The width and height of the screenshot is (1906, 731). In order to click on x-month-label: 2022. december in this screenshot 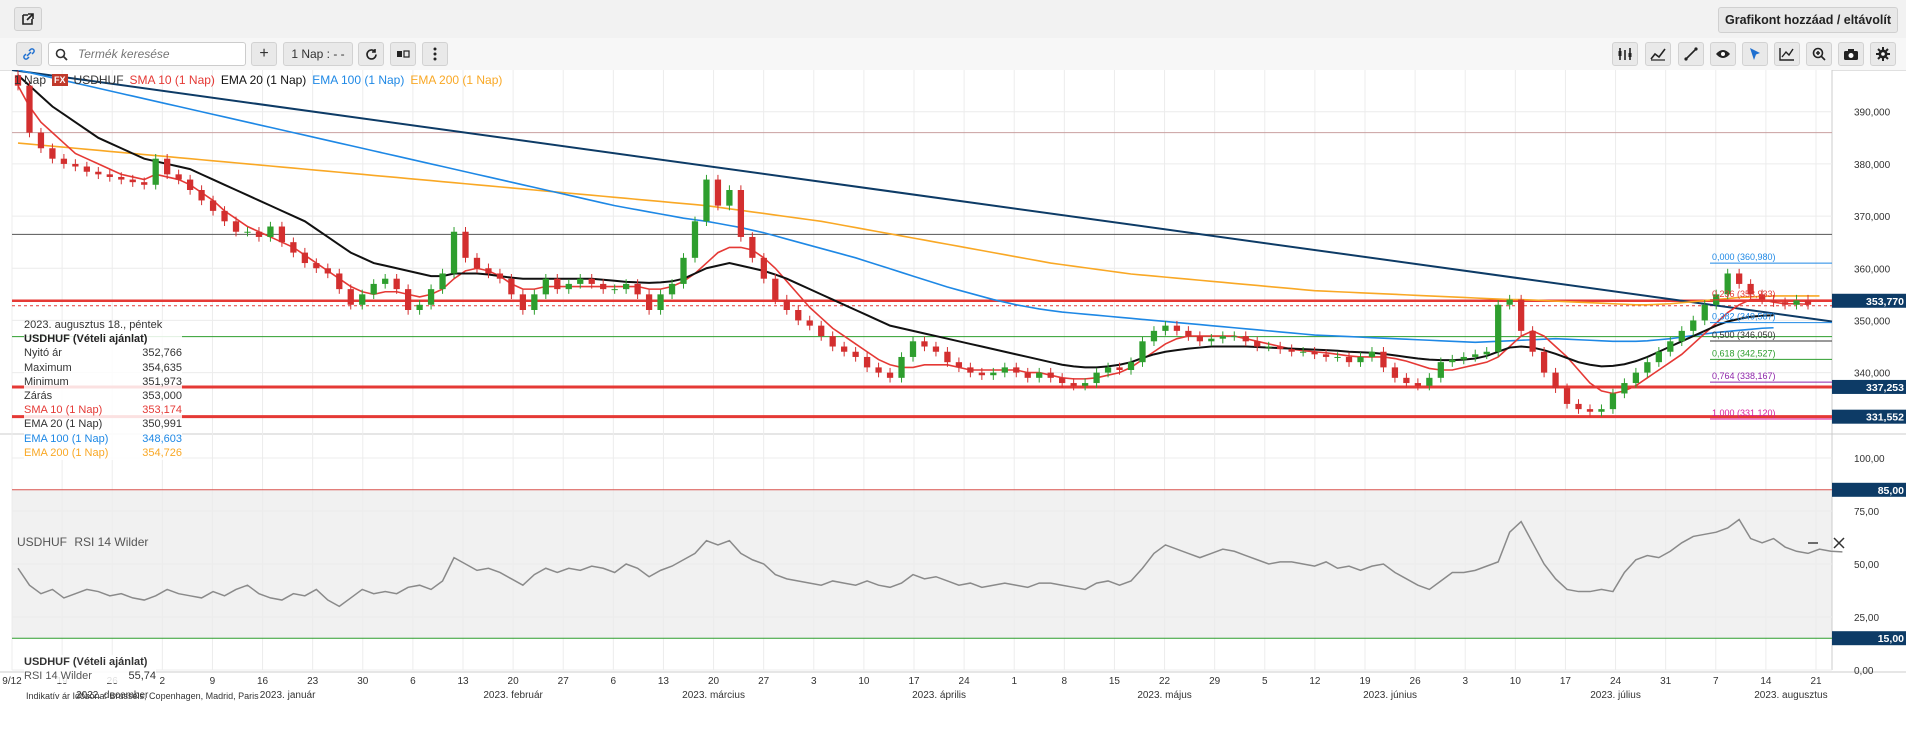, I will do `click(112, 695)`.